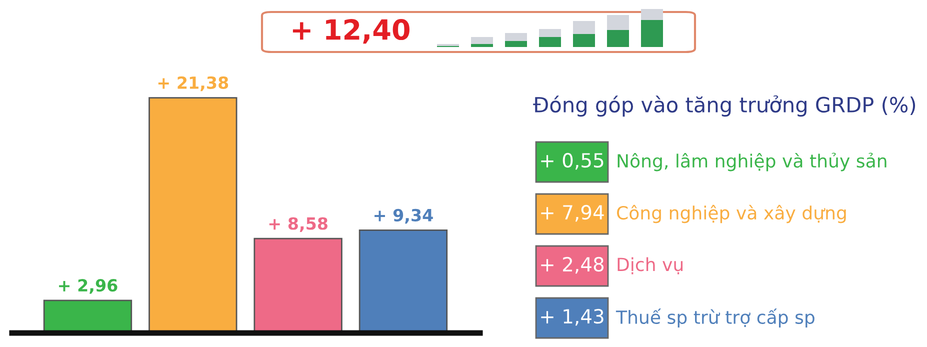 The height and width of the screenshot is (347, 927). I want to click on data-label: + 2,48, so click(572, 265).